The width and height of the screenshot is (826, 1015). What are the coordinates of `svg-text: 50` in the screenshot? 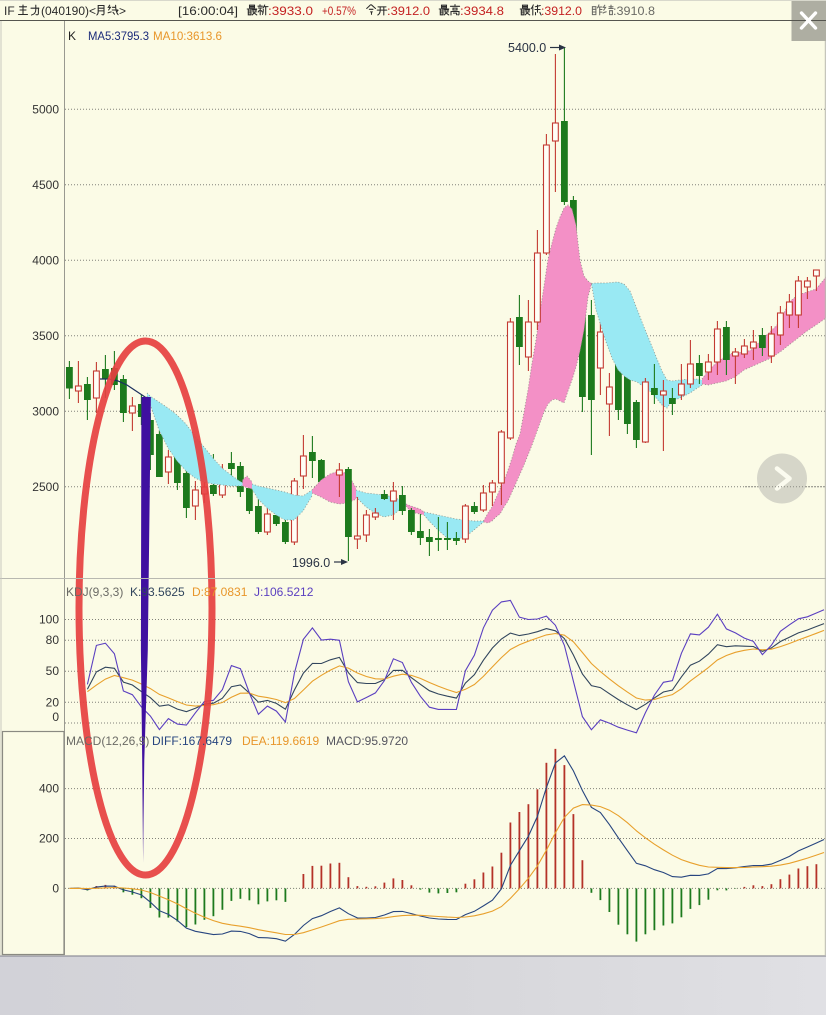 It's located at (53, 671).